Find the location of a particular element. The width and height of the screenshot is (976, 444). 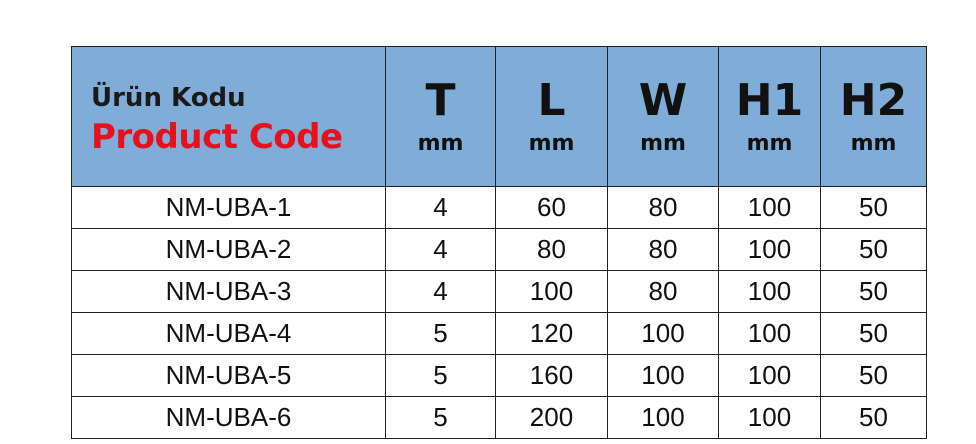

header-col-h2: H2 mm is located at coordinates (873, 116).